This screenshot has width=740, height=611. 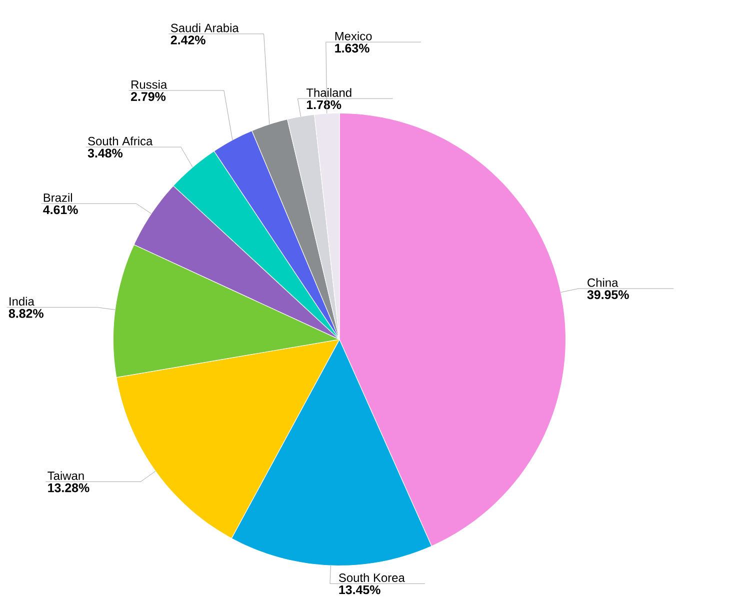 I want to click on data-label: 39.95%, so click(x=608, y=295).